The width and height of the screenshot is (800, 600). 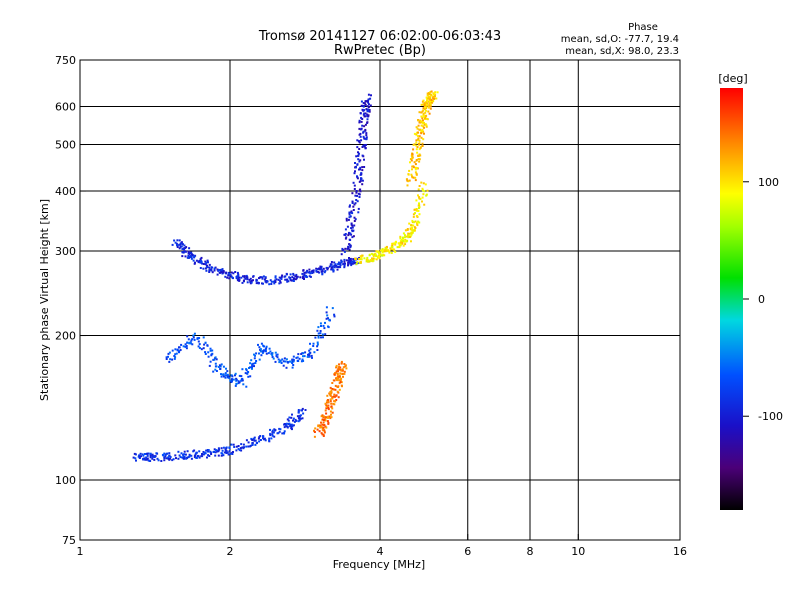 I want to click on y-tick-label: 75, so click(x=69, y=540).